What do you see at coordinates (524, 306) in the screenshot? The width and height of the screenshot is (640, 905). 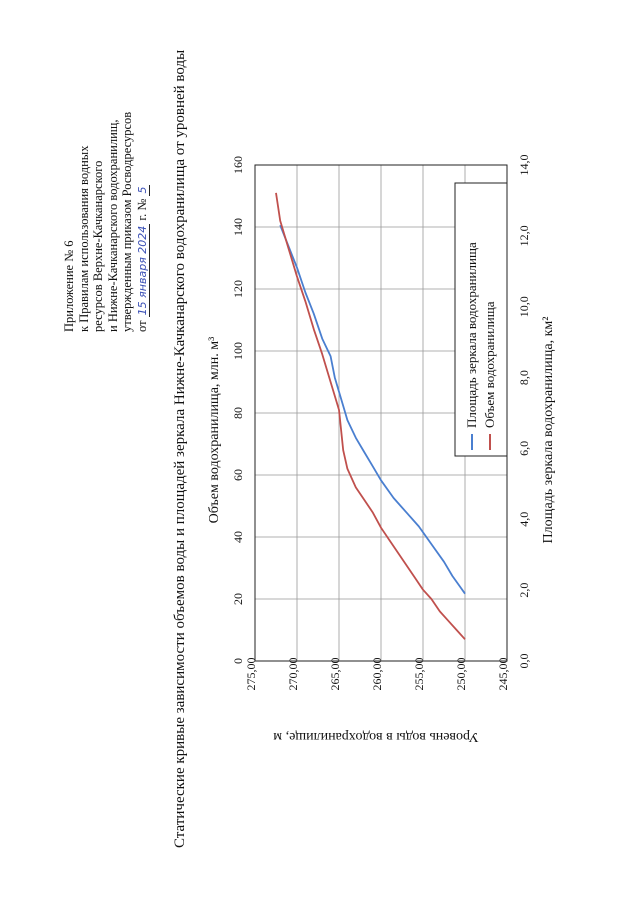 I see `area-tick-5: 10,0` at bounding box center [524, 306].